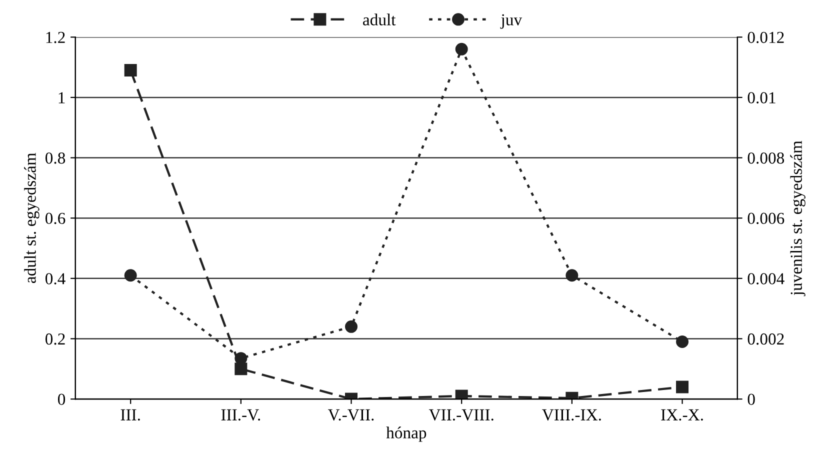  I want to click on x-tick-label: VII.-VIII., so click(461, 415).